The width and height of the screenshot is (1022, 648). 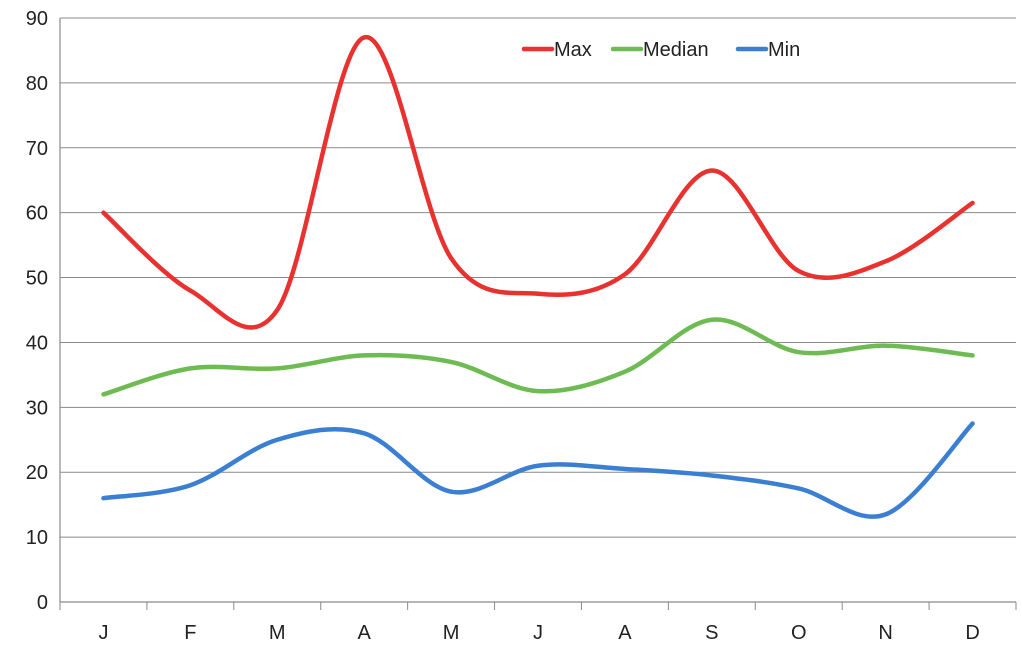 I want to click on y-tick-label: 20, so click(x=37, y=473).